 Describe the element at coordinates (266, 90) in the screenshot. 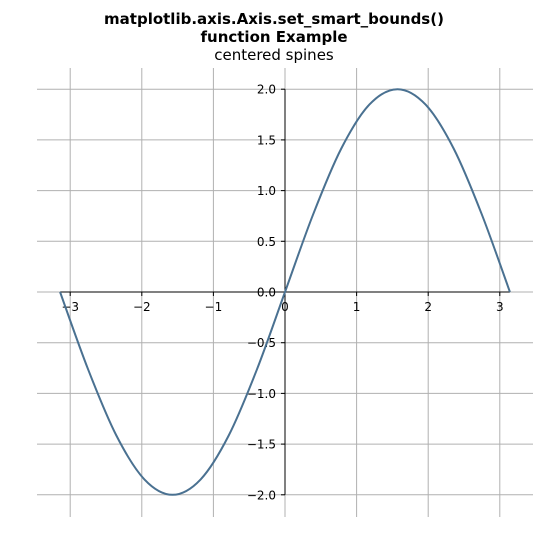

I see `y-tick-label: 2.0` at that location.